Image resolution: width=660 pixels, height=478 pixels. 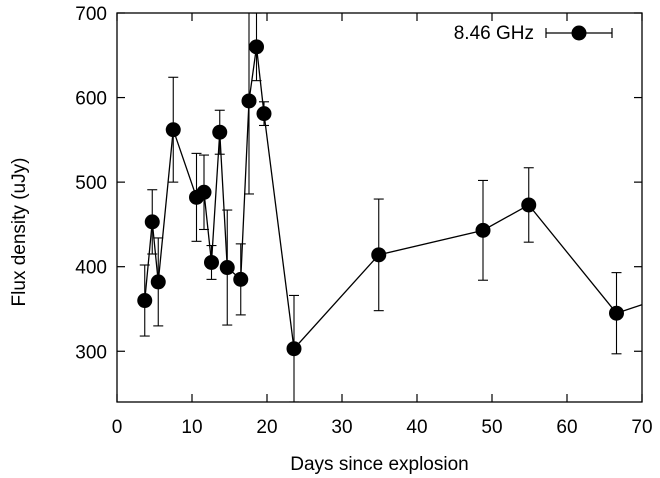 What do you see at coordinates (19, 232) in the screenshot?
I see `y-axis-title: Flux density (uJy)` at bounding box center [19, 232].